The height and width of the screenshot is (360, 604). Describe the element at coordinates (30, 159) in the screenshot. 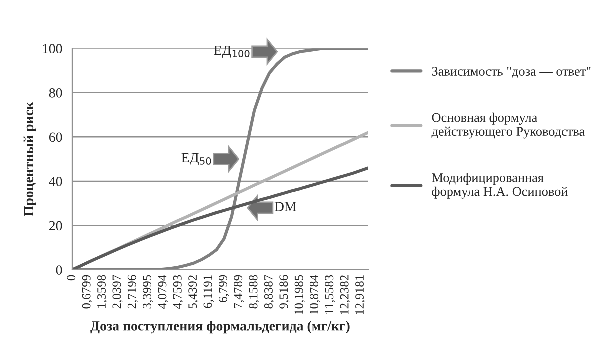

I see `y-axis-title: Процентный риск` at that location.